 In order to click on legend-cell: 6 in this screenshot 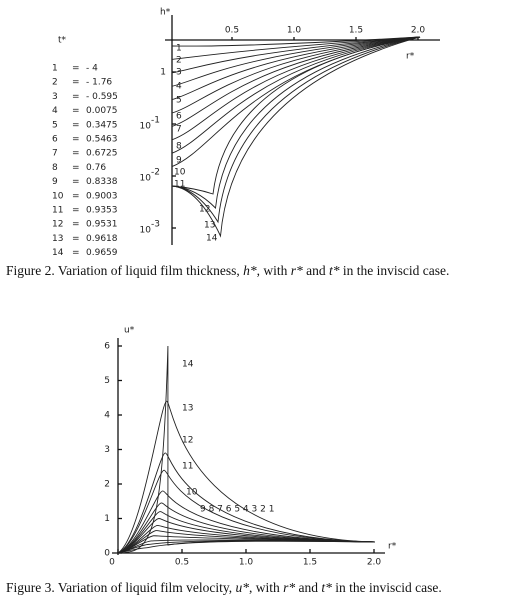, I will do `click(55, 140)`.